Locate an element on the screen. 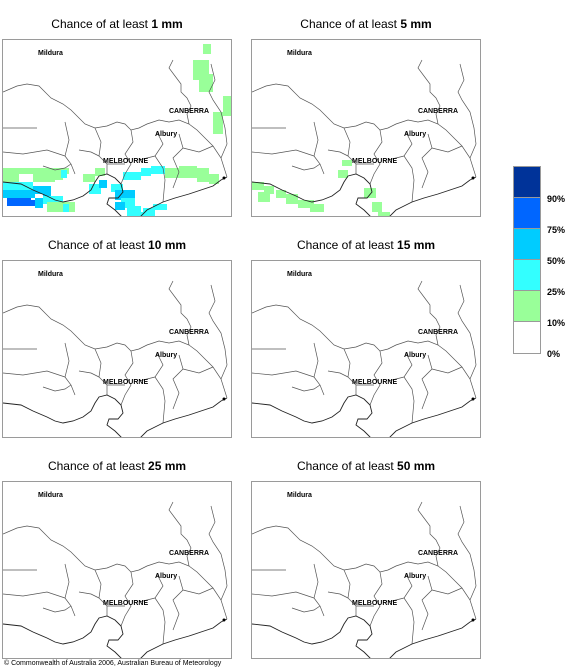 The width and height of the screenshot is (570, 671). map-25mm: Mildura CANBERRA Albury MELBOURNE is located at coordinates (117, 570).